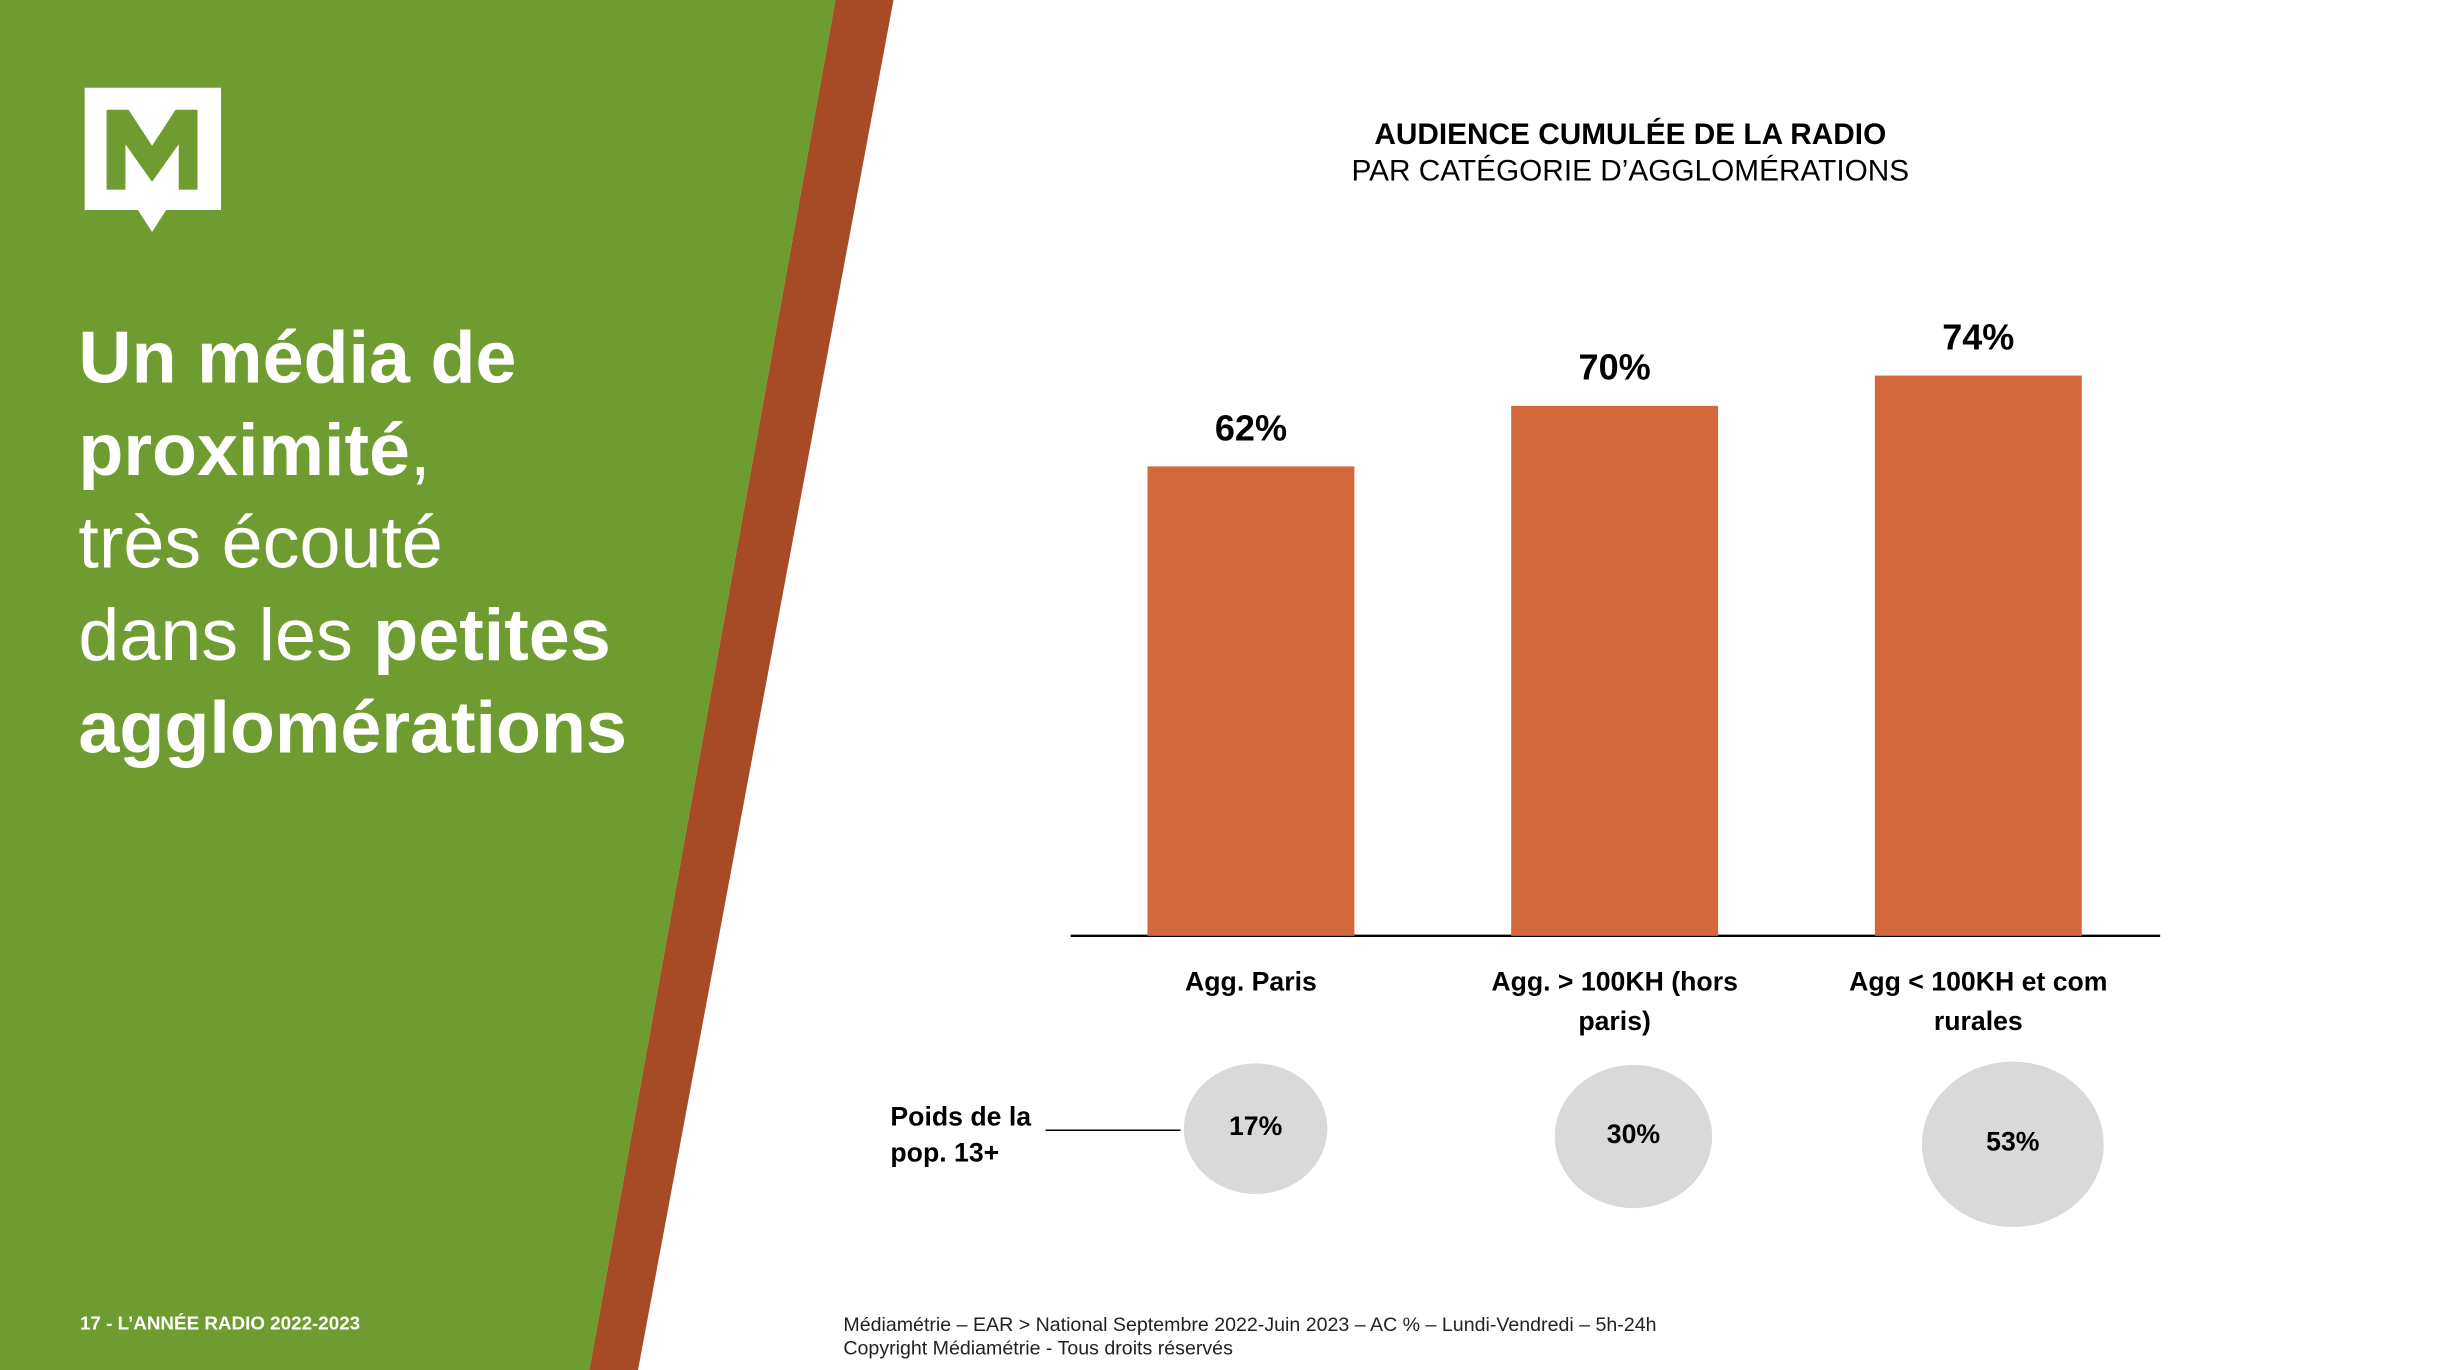 The height and width of the screenshot is (1370, 2458). I want to click on chart-title: AUDIENCE CUMULÉE DE LA RADIO, so click(1630, 136).